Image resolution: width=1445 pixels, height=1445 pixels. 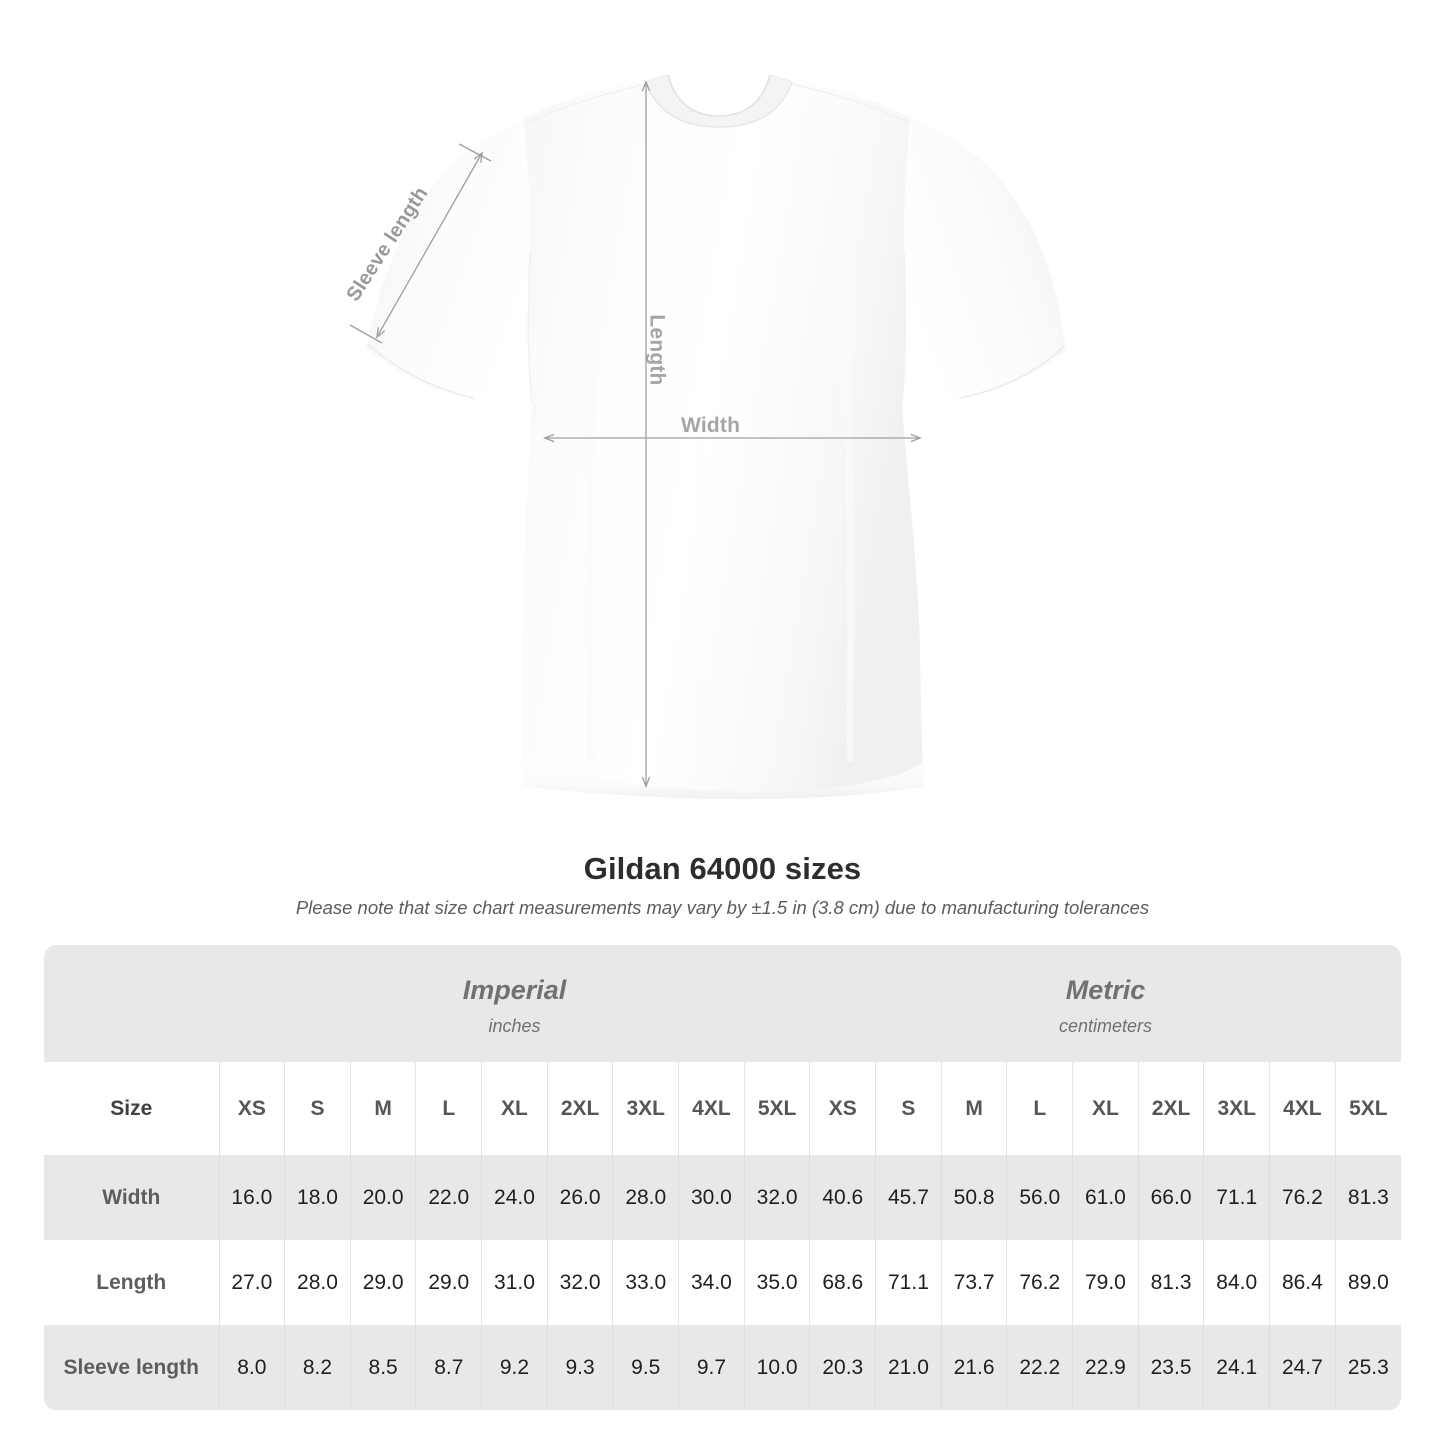 I want to click on measurement-value: 73.7, so click(x=973, y=1282).